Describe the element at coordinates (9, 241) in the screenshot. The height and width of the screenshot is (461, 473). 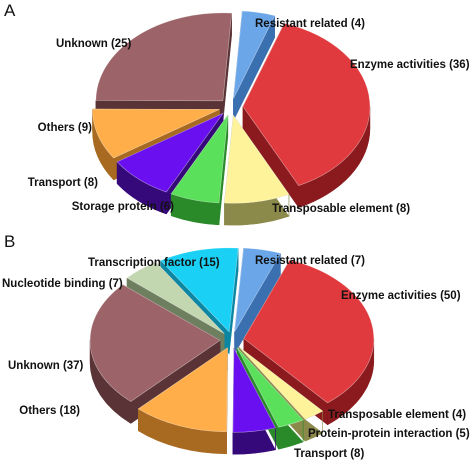
I see `panel-letter-b: B` at that location.